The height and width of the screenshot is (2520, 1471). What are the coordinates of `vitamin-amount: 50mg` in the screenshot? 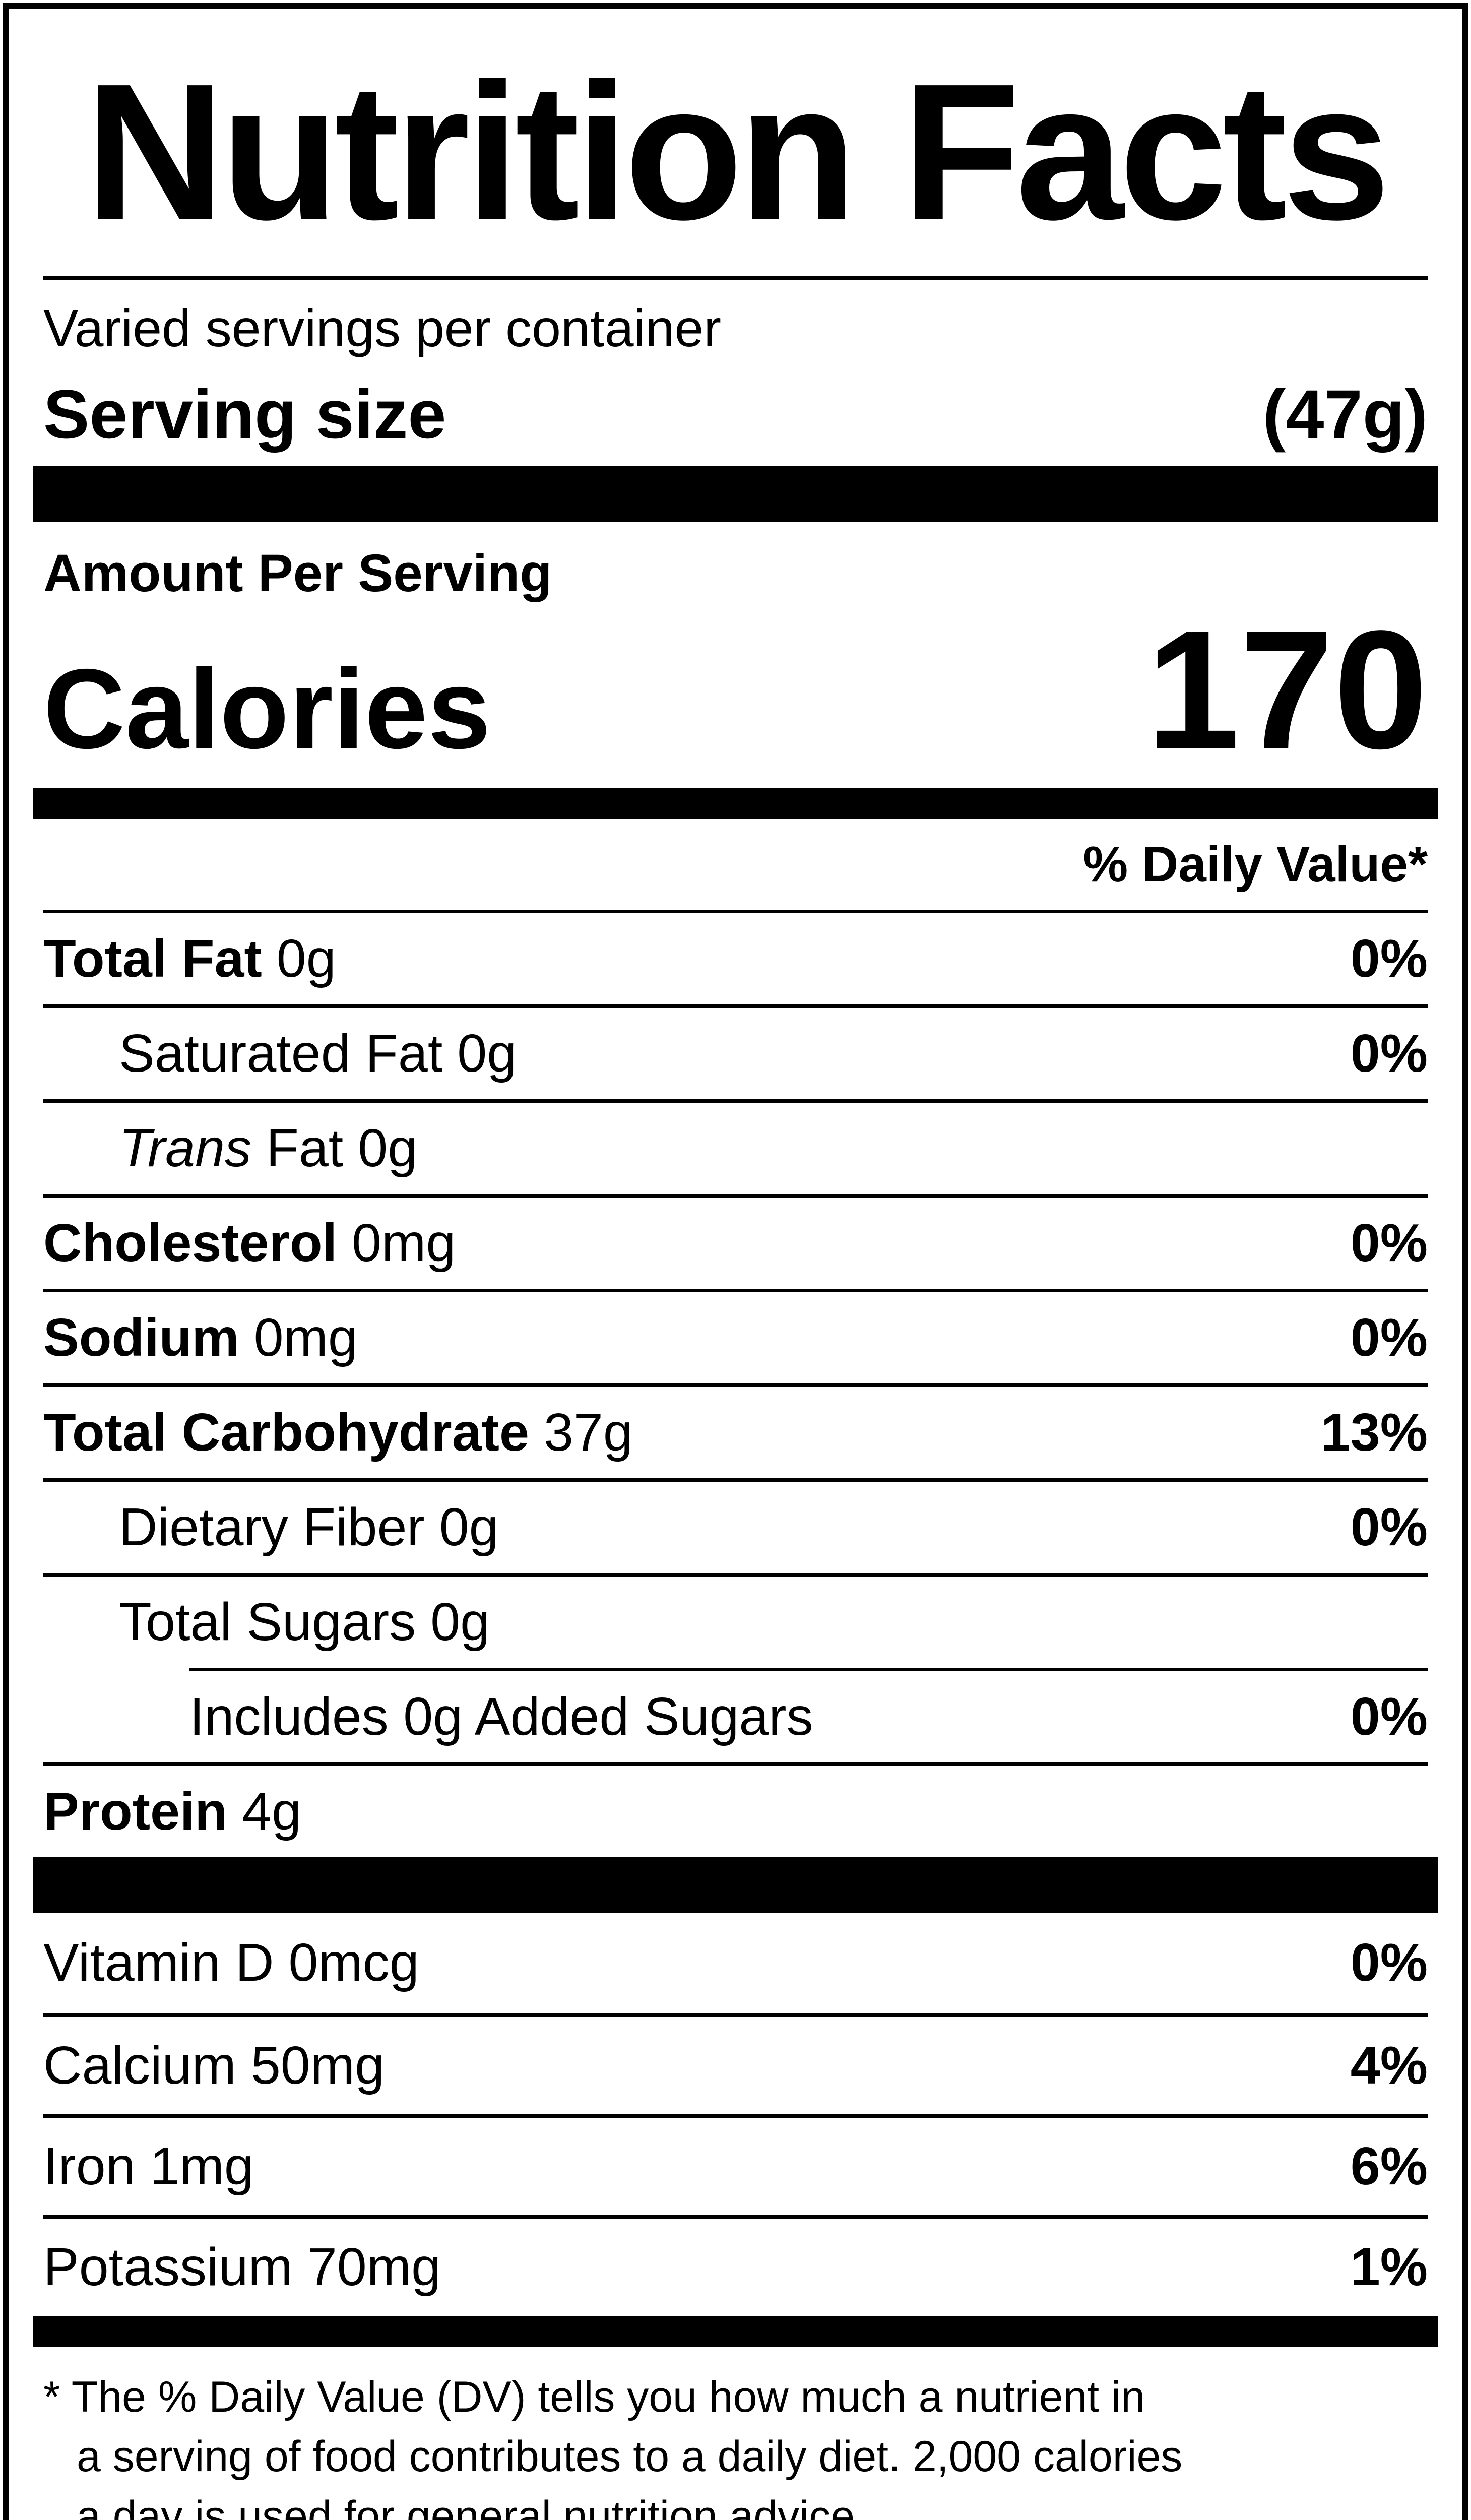 It's located at (317, 2065).